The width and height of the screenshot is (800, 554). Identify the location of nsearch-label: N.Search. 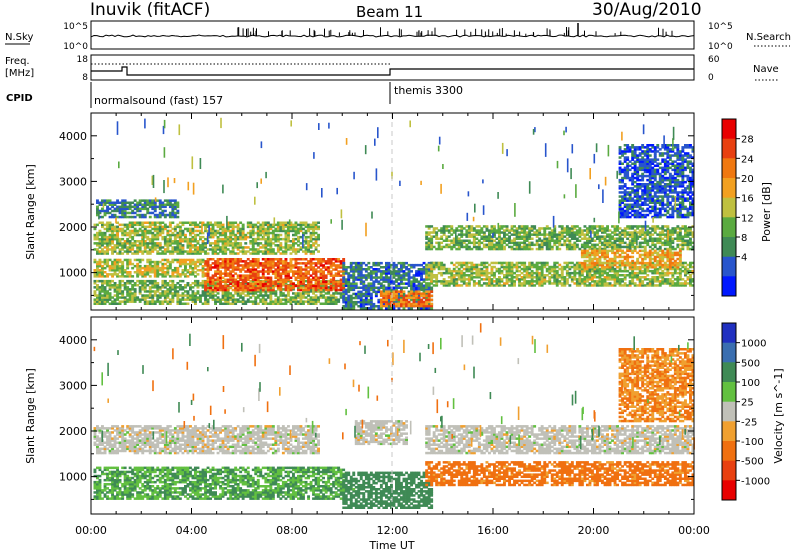
(768, 37).